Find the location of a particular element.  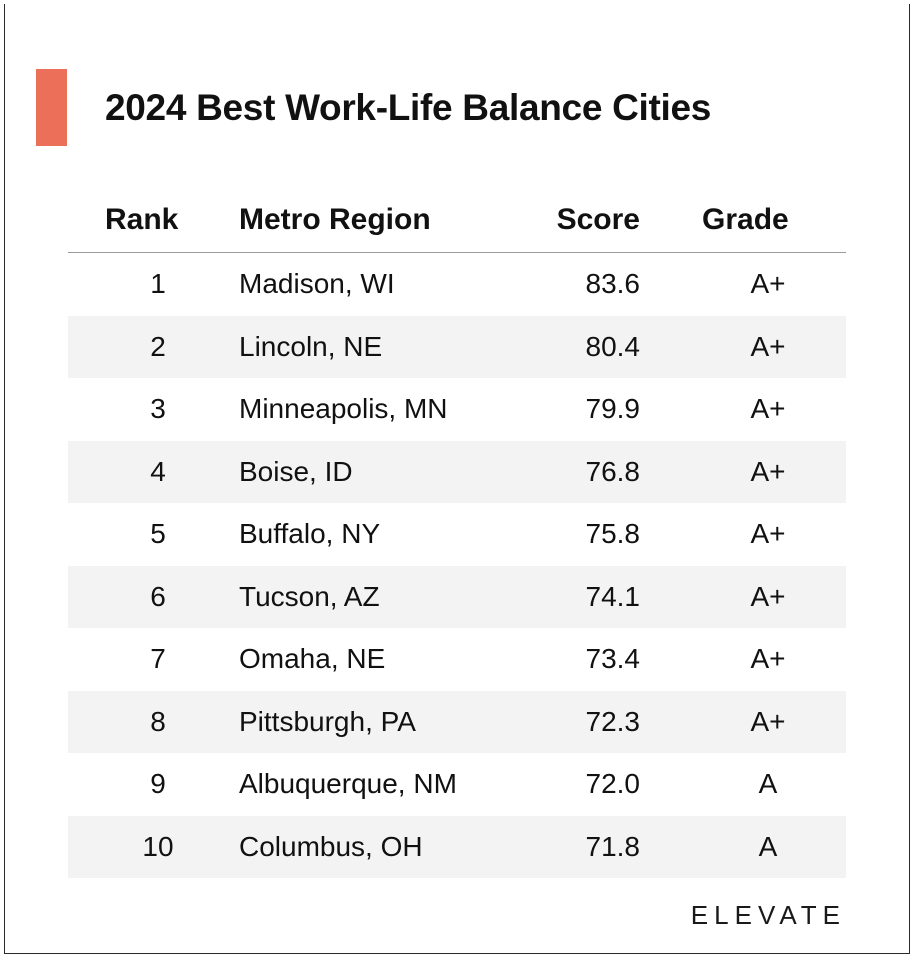

cell-metro-region: Boise, ID is located at coordinates (296, 471).